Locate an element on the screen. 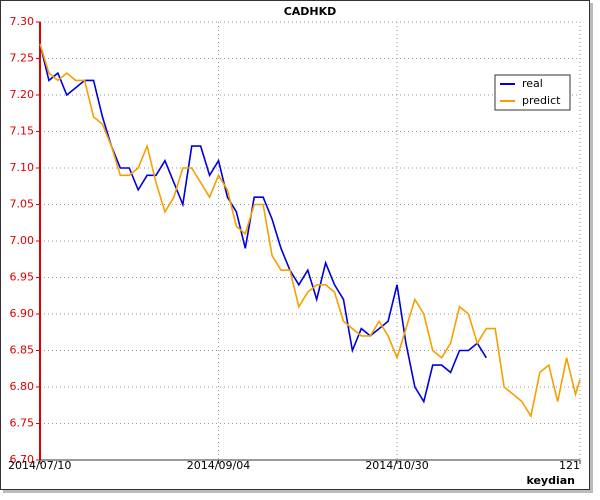  y-tick-label: 6.80 is located at coordinates (22, 386).